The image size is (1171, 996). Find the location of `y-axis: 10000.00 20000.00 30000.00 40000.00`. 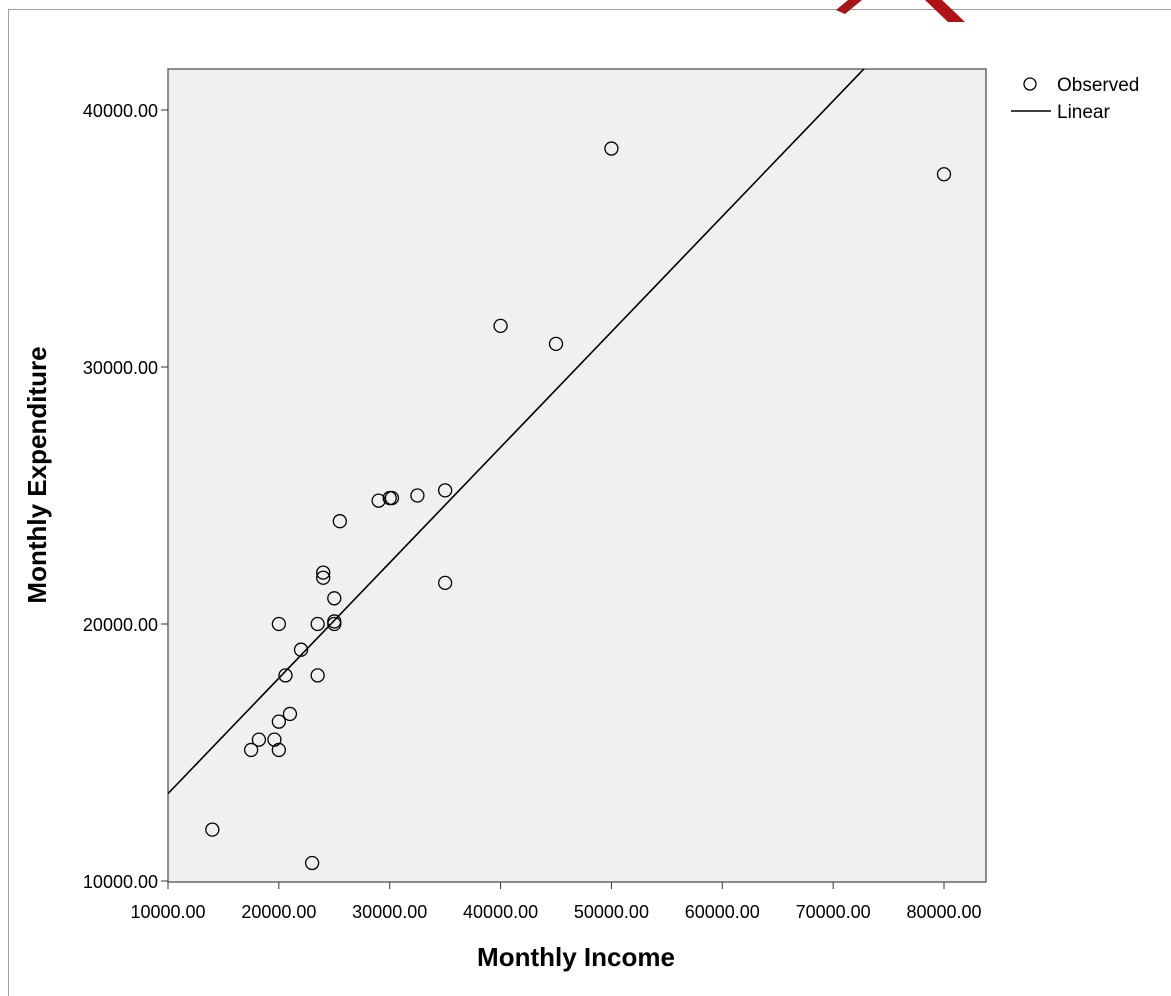

y-axis: 10000.00 20000.00 30000.00 40000.00 is located at coordinates (125, 496).